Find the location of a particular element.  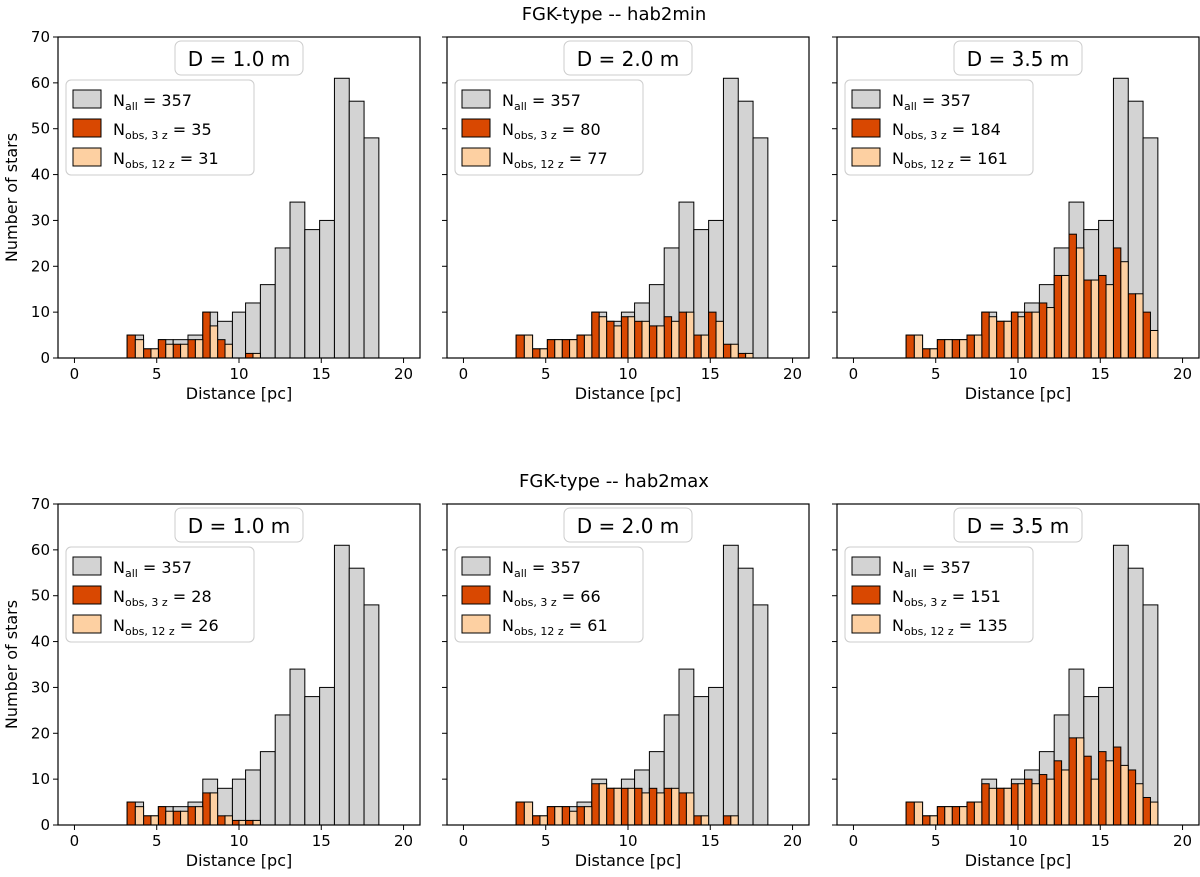

legend-entry-2: Nobs, 12 z = 77 is located at coordinates (555, 160).